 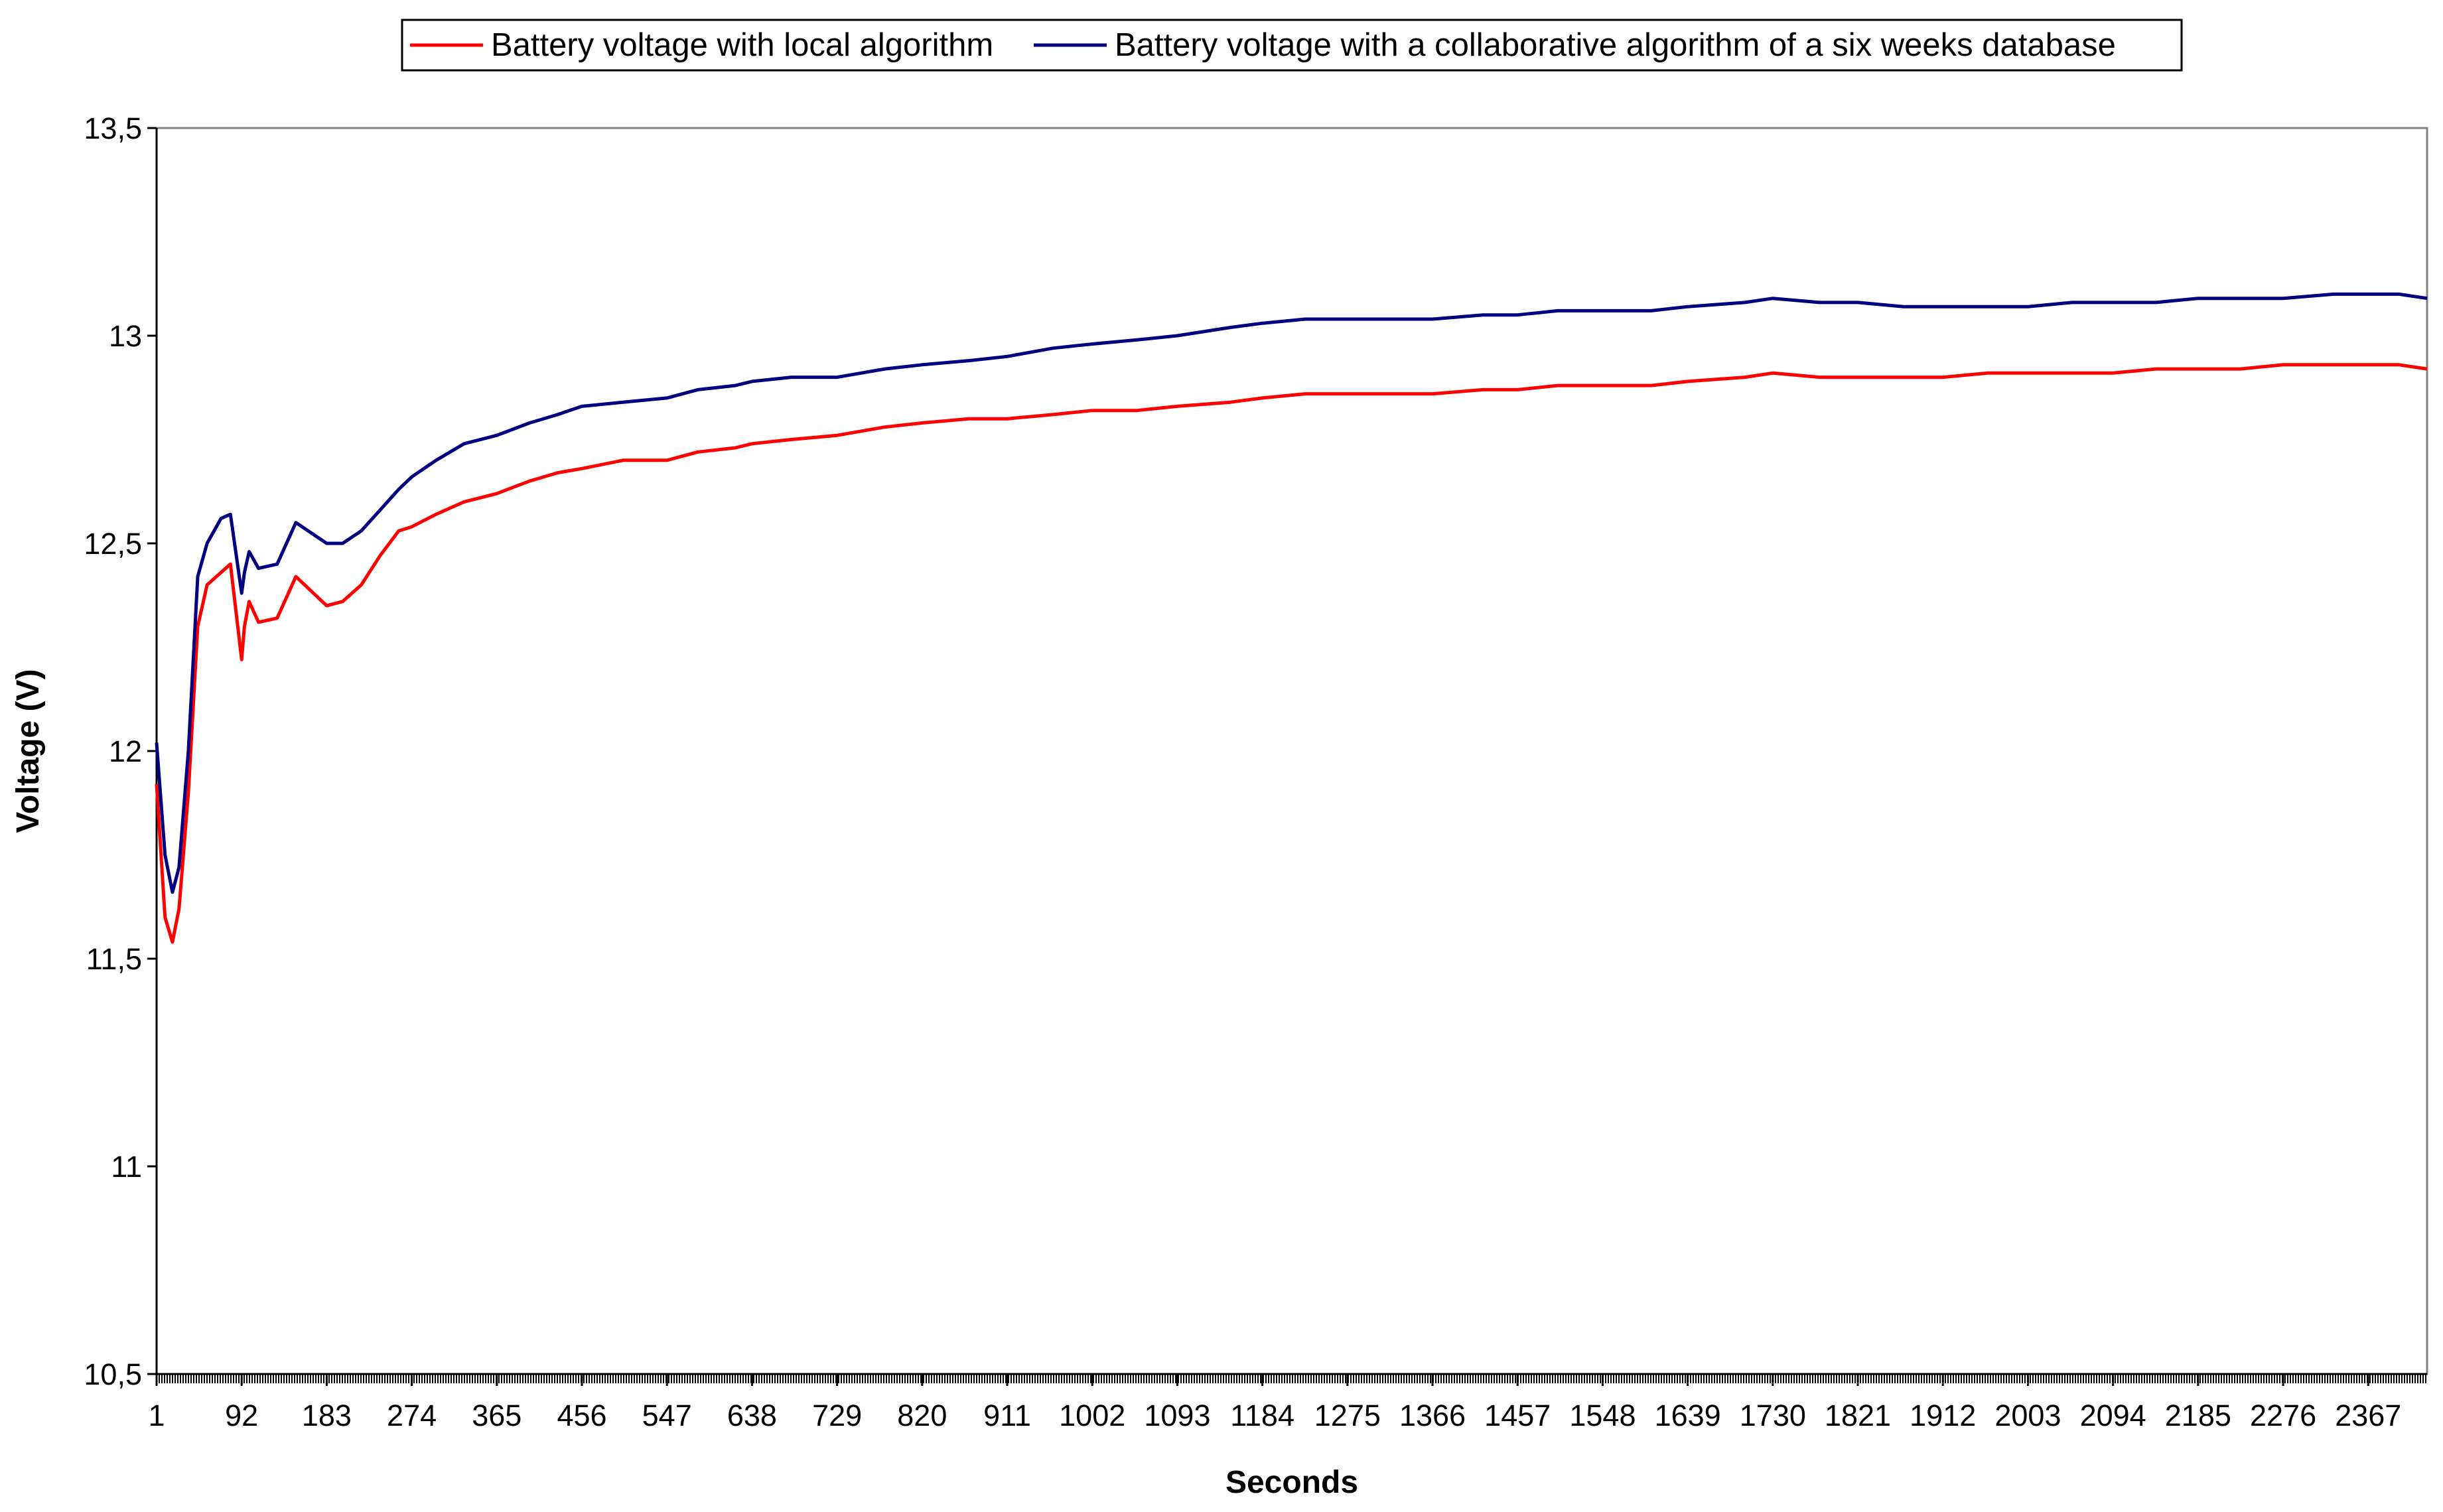 What do you see at coordinates (2027, 1415) in the screenshot?
I see `x-tick-label: 2003` at bounding box center [2027, 1415].